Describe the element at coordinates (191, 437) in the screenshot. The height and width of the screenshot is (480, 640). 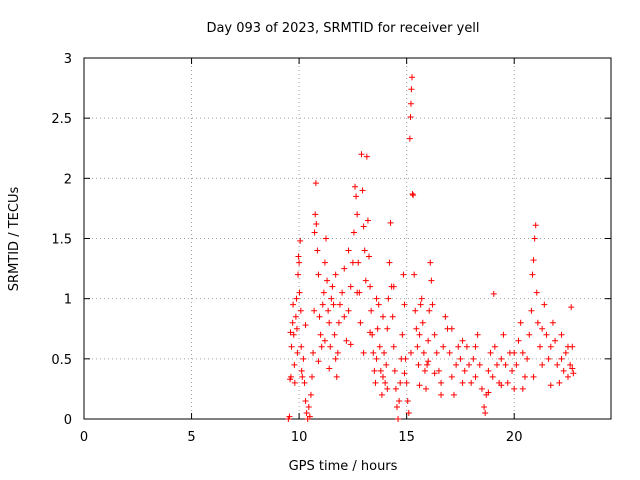
I see `x-tick-label: 5` at that location.